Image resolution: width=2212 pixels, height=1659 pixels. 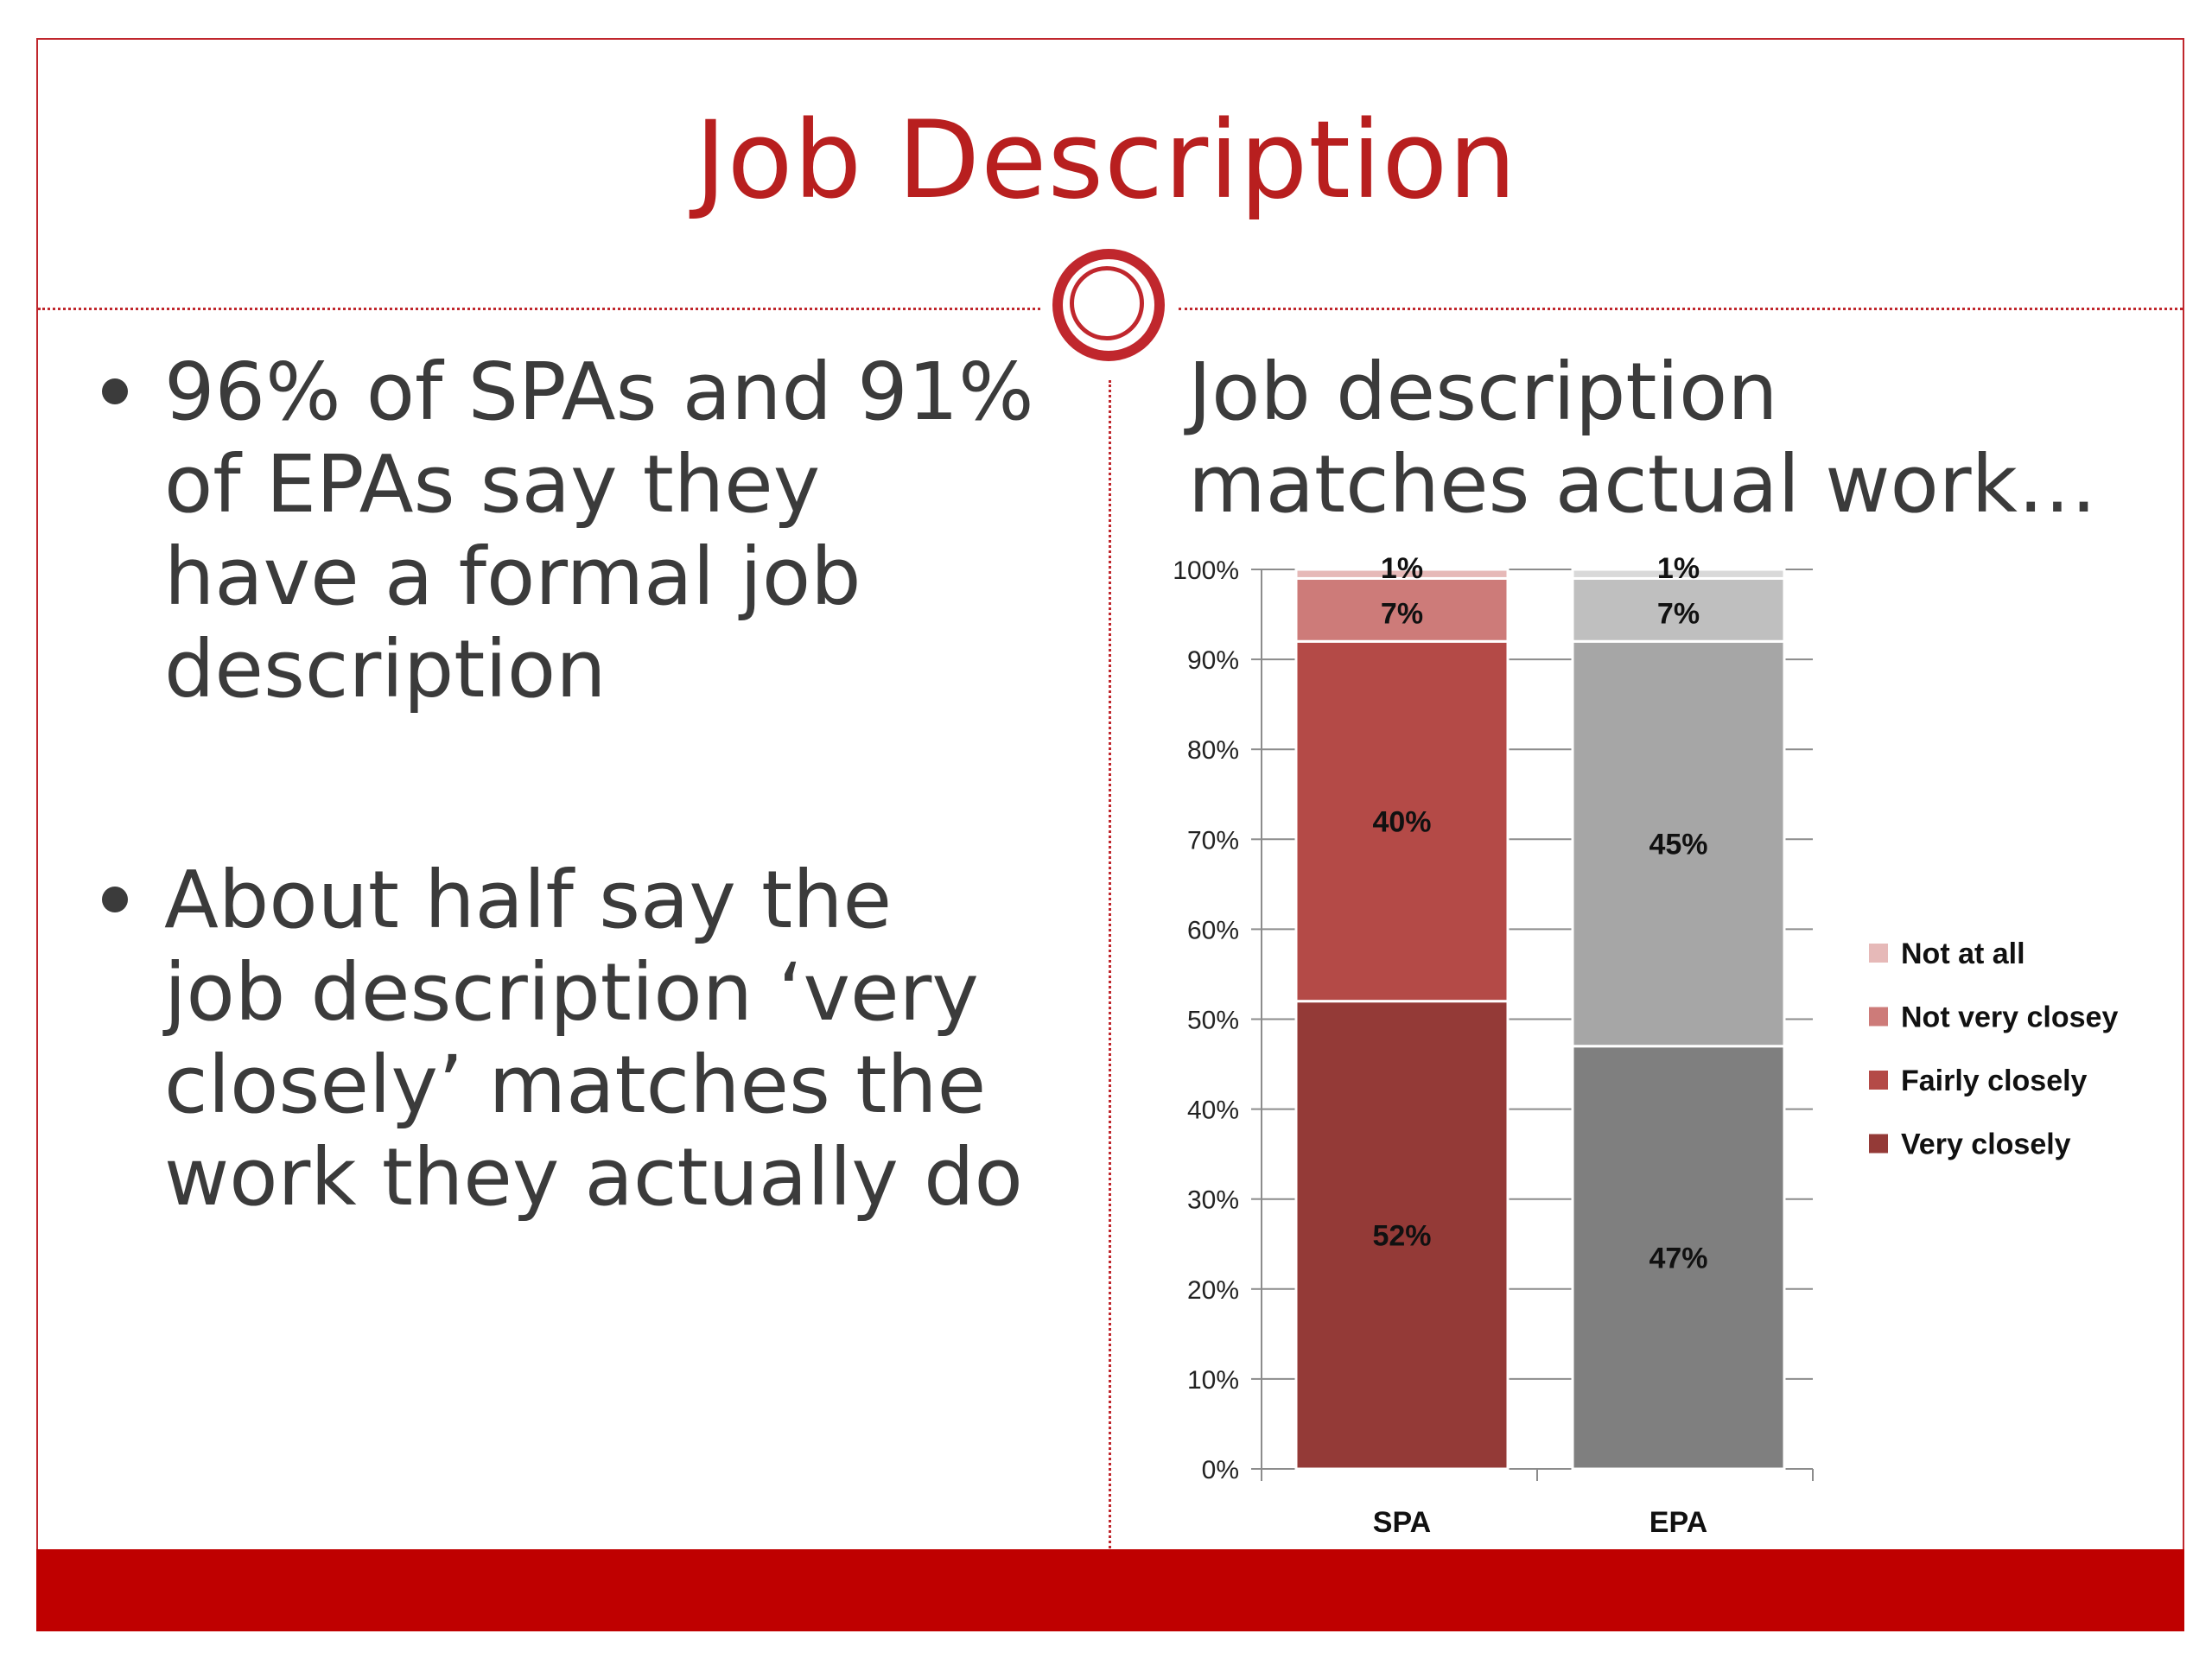 I want to click on y-tick-label: 70%, so click(x=1213, y=840).